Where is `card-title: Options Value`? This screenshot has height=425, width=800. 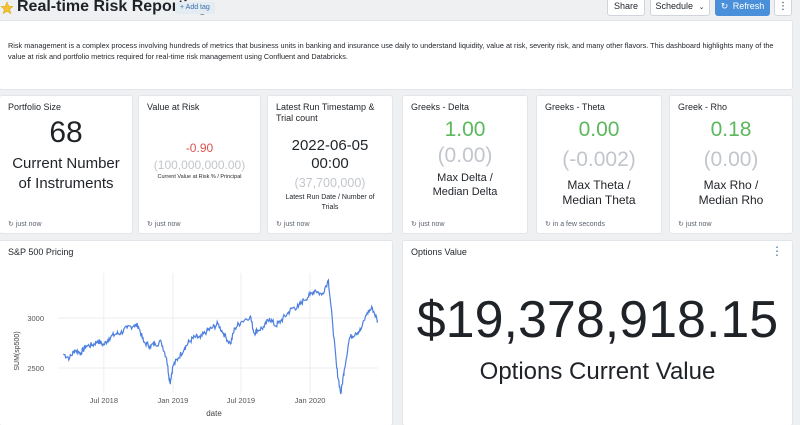
card-title: Options Value is located at coordinates (439, 252).